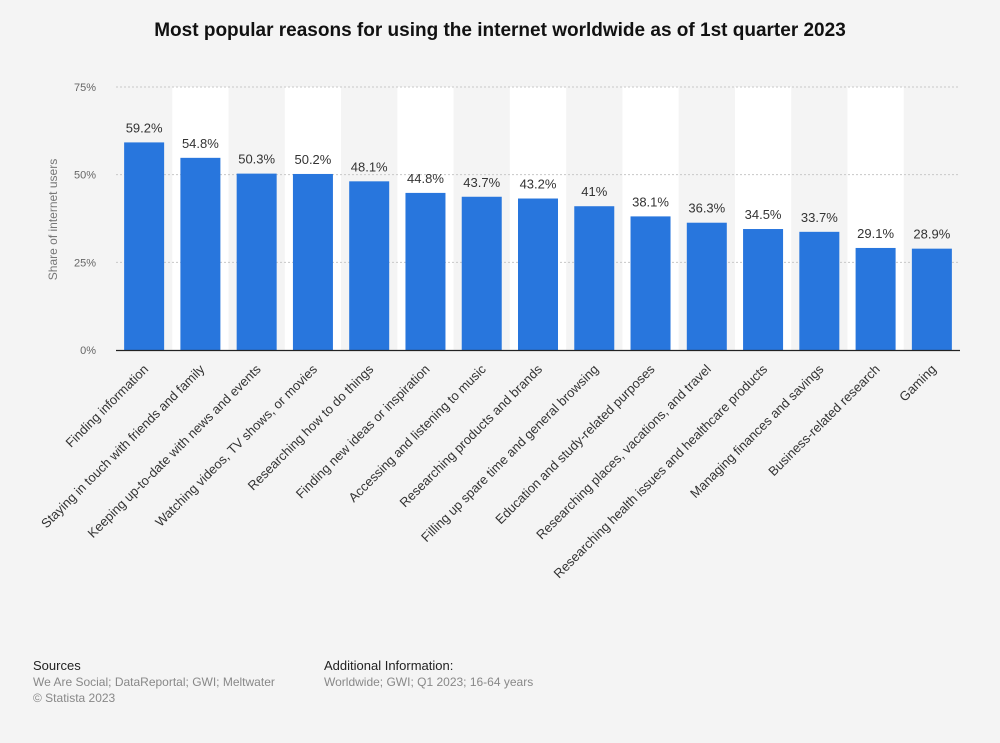 The image size is (1000, 743). I want to click on bar-value-label: 43.2%, so click(538, 184).